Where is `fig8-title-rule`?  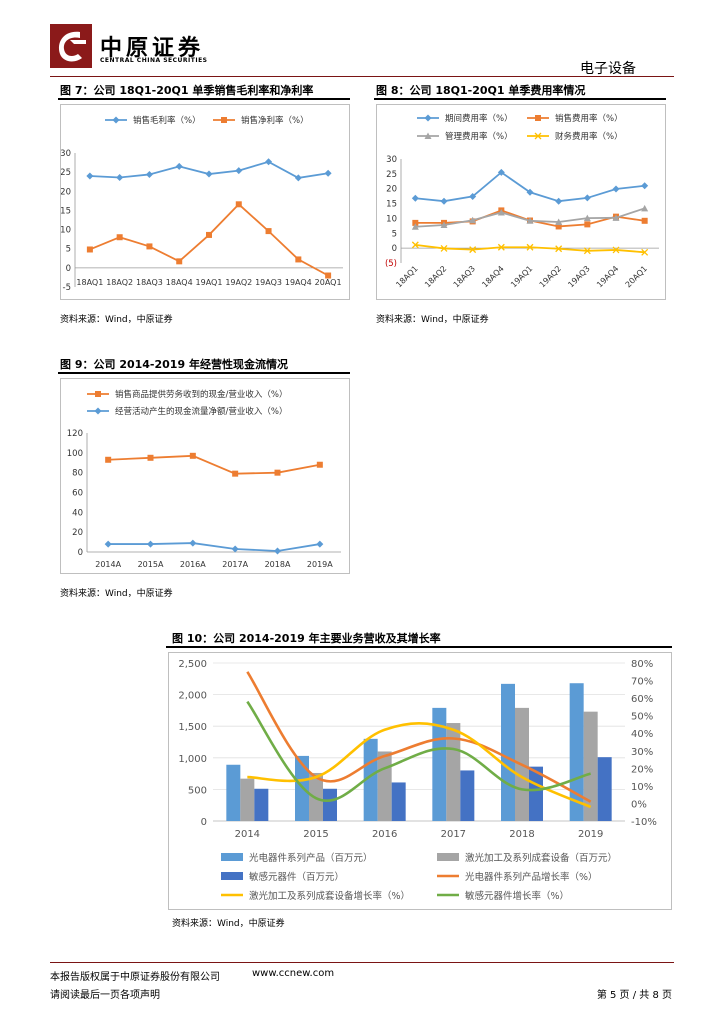 fig8-title-rule is located at coordinates (520, 99).